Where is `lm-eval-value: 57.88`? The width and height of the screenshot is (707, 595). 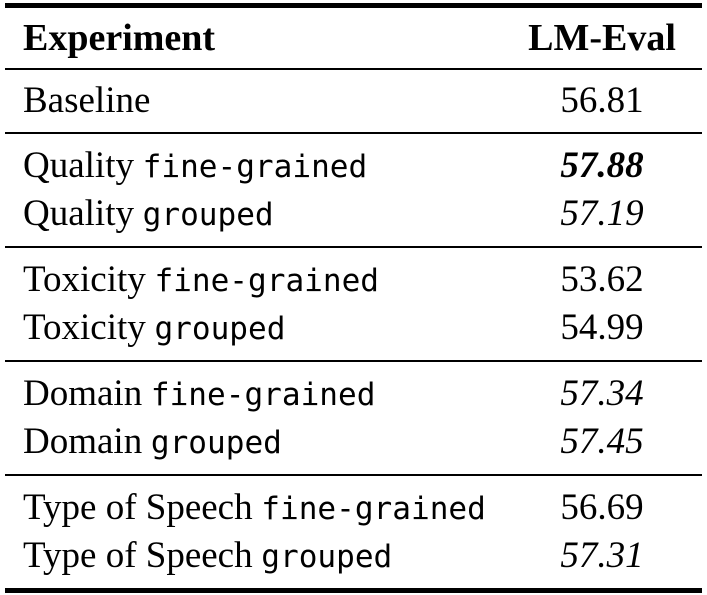 lm-eval-value: 57.88 is located at coordinates (602, 165).